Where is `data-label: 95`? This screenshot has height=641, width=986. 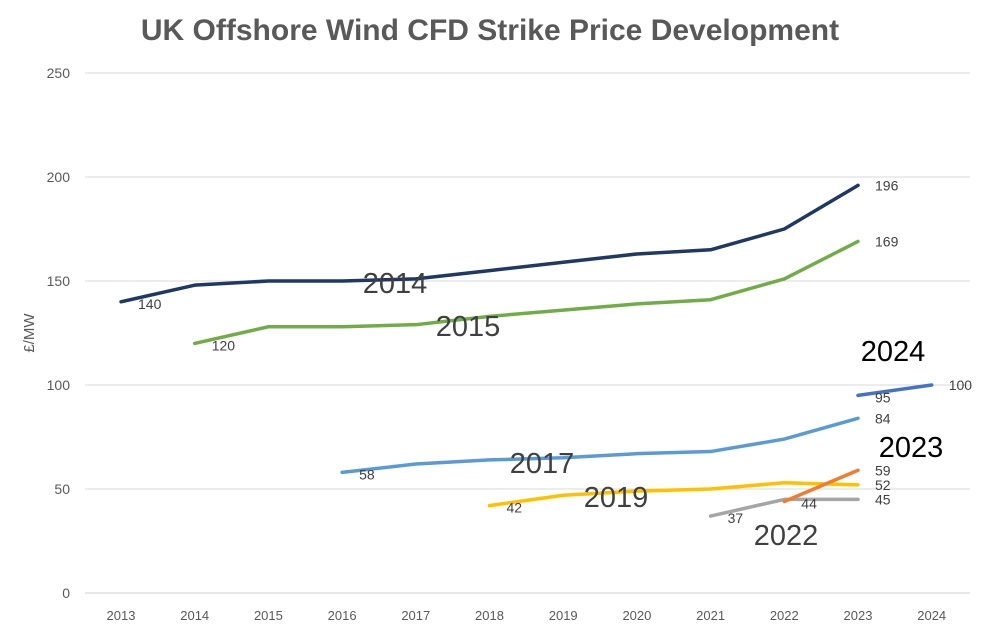 data-label: 95 is located at coordinates (883, 397).